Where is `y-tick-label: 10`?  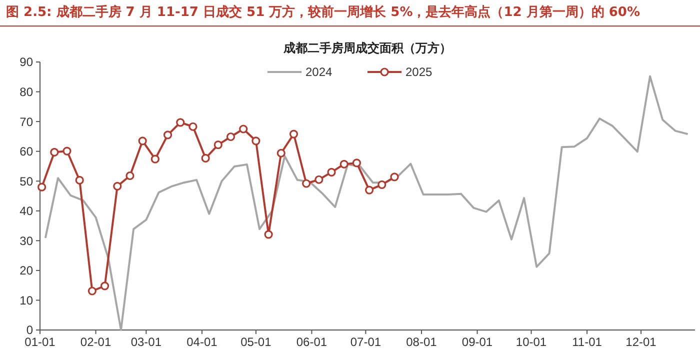 y-tick-label: 10 is located at coordinates (27, 300).